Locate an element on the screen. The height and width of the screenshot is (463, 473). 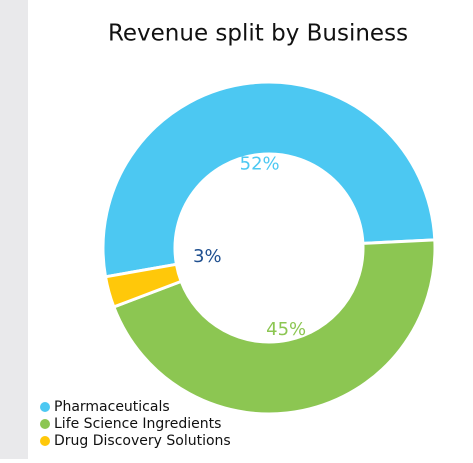
value-label: 52% is located at coordinates (260, 164).